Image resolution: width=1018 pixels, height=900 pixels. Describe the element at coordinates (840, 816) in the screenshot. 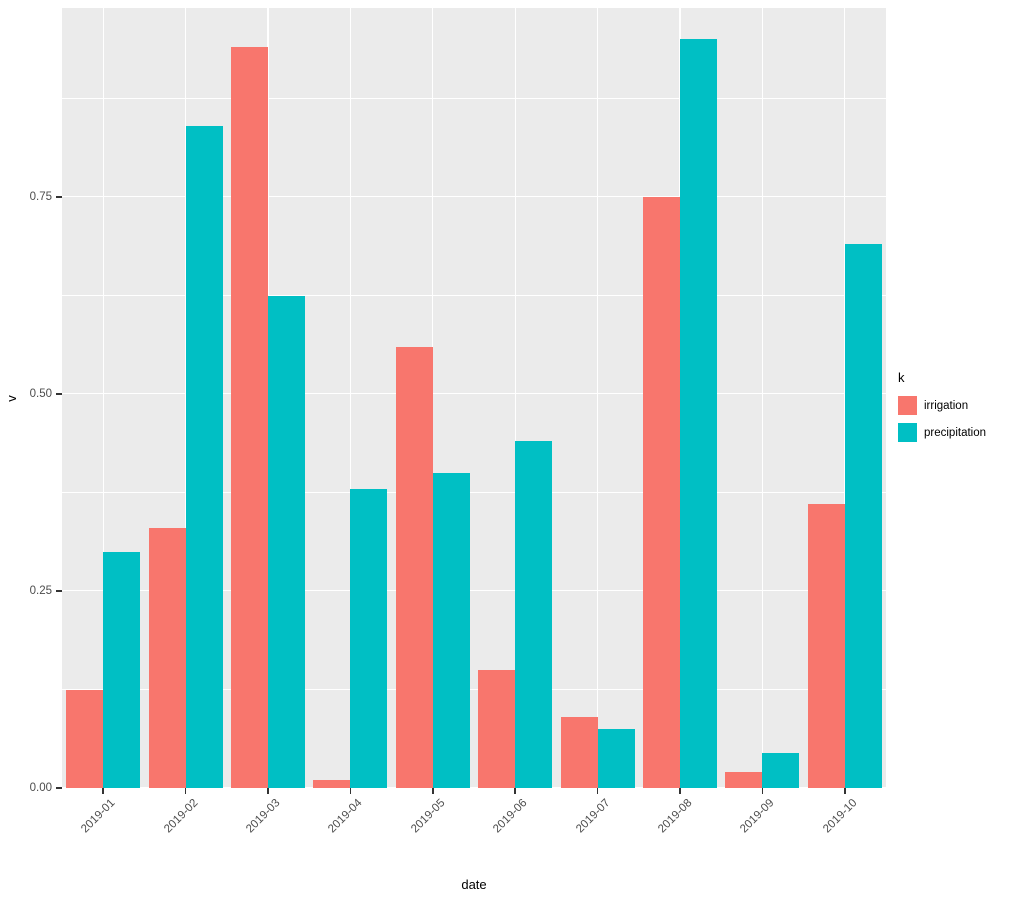

I see `x-tick-label: 2019-10` at that location.